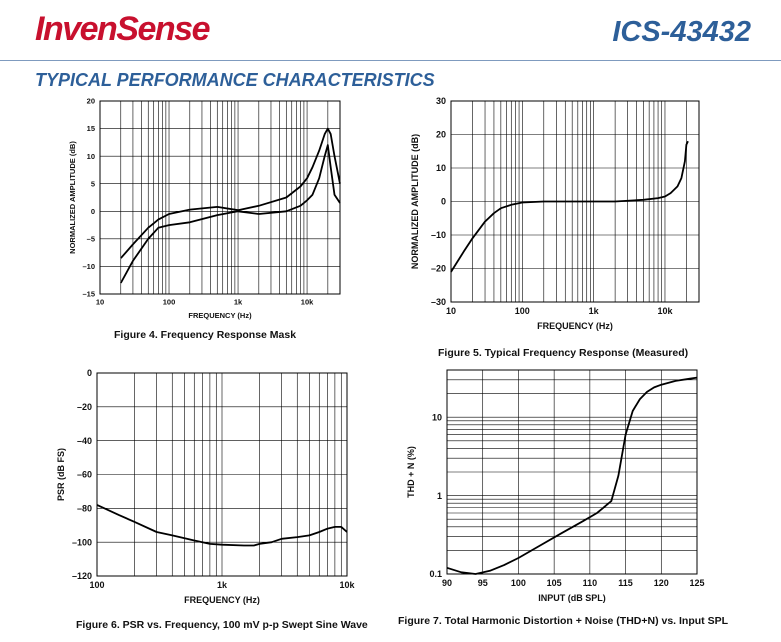 The image size is (781, 642). Describe the element at coordinates (84, 475) in the screenshot. I see `y-tick-label: –60` at that location.